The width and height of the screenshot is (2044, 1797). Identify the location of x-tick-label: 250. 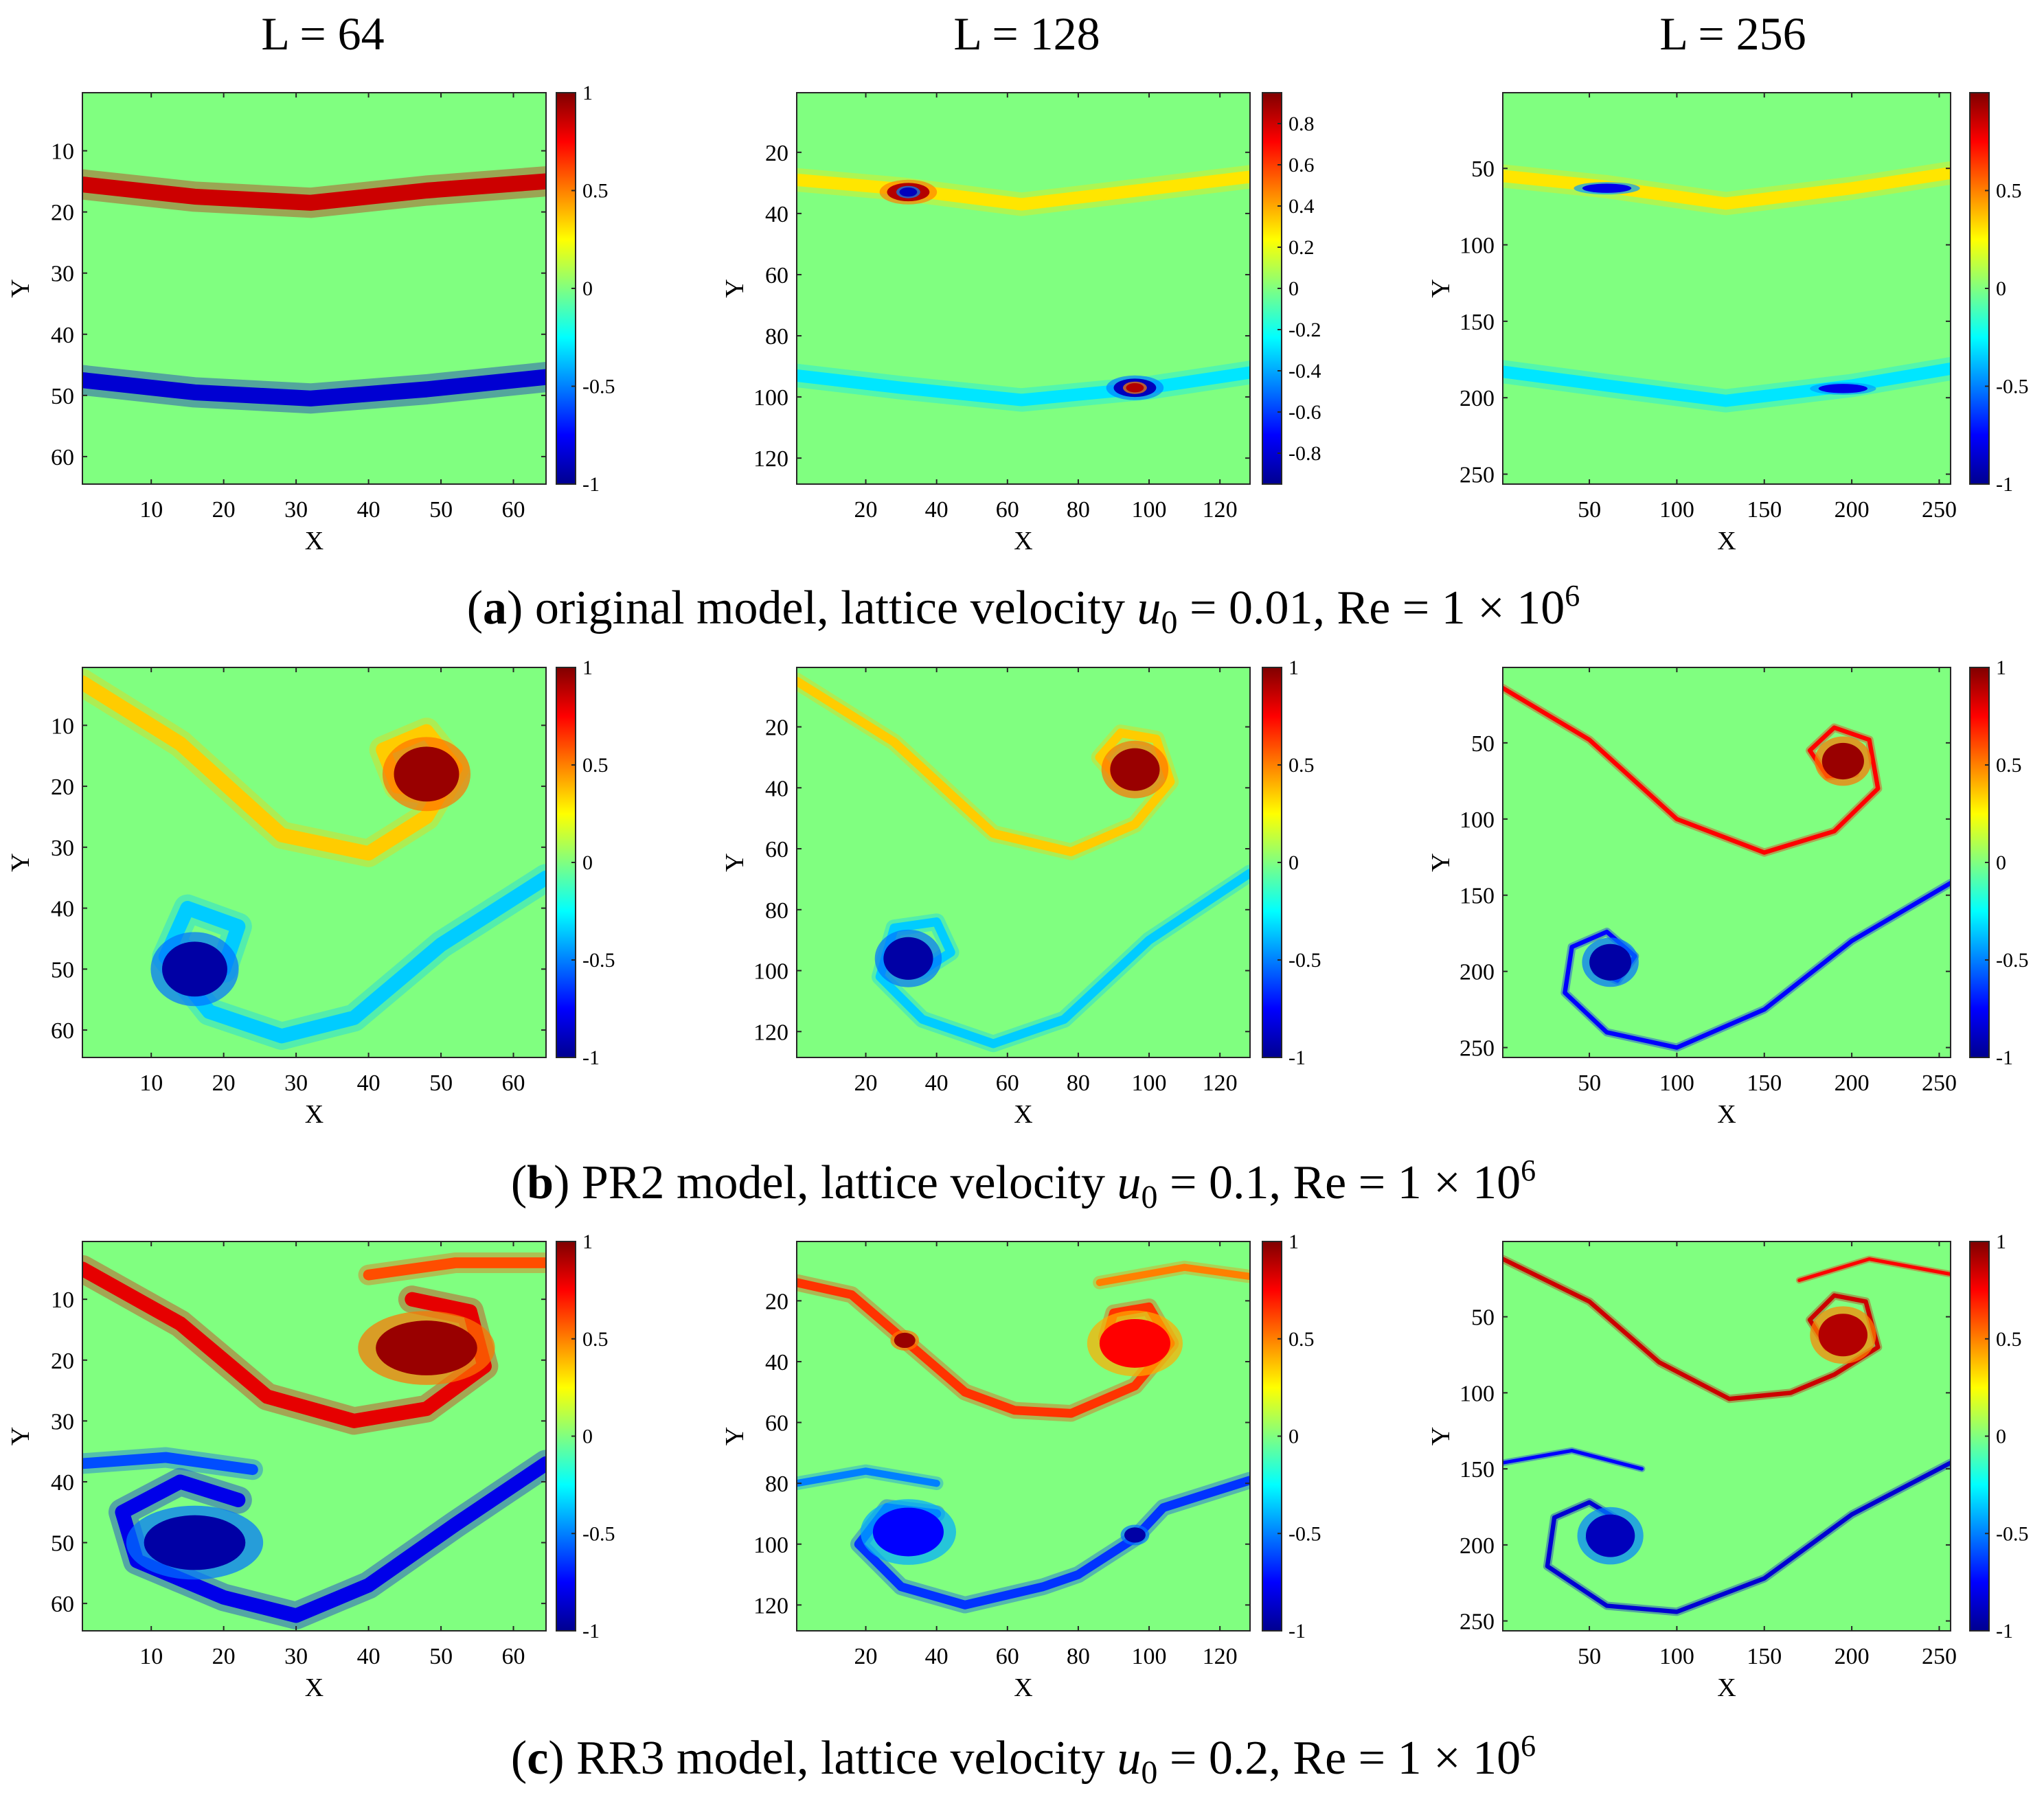
(1939, 1083).